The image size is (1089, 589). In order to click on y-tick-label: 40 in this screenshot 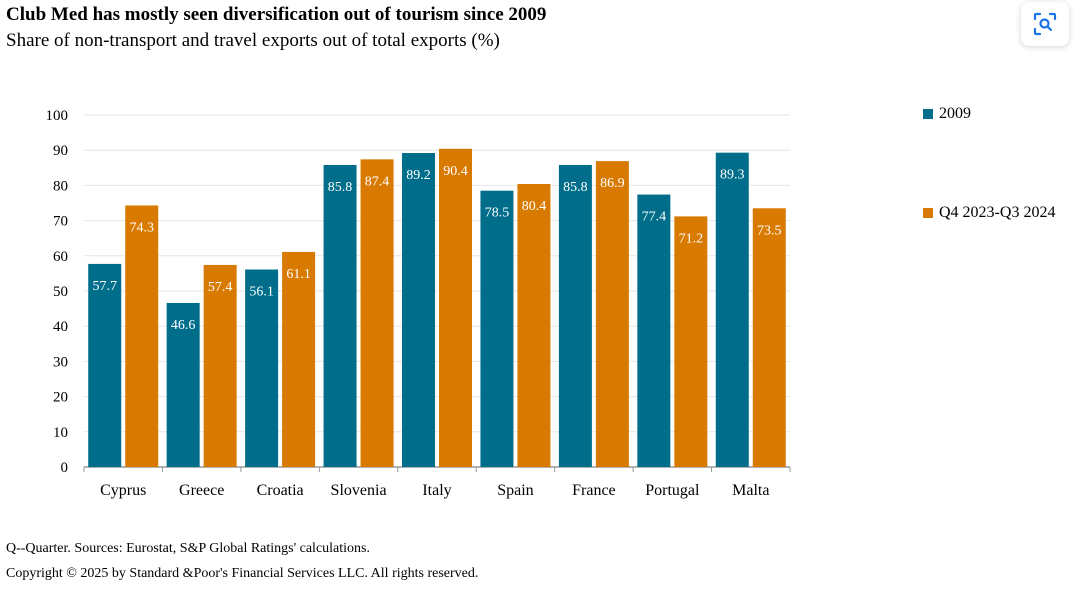, I will do `click(60, 327)`.